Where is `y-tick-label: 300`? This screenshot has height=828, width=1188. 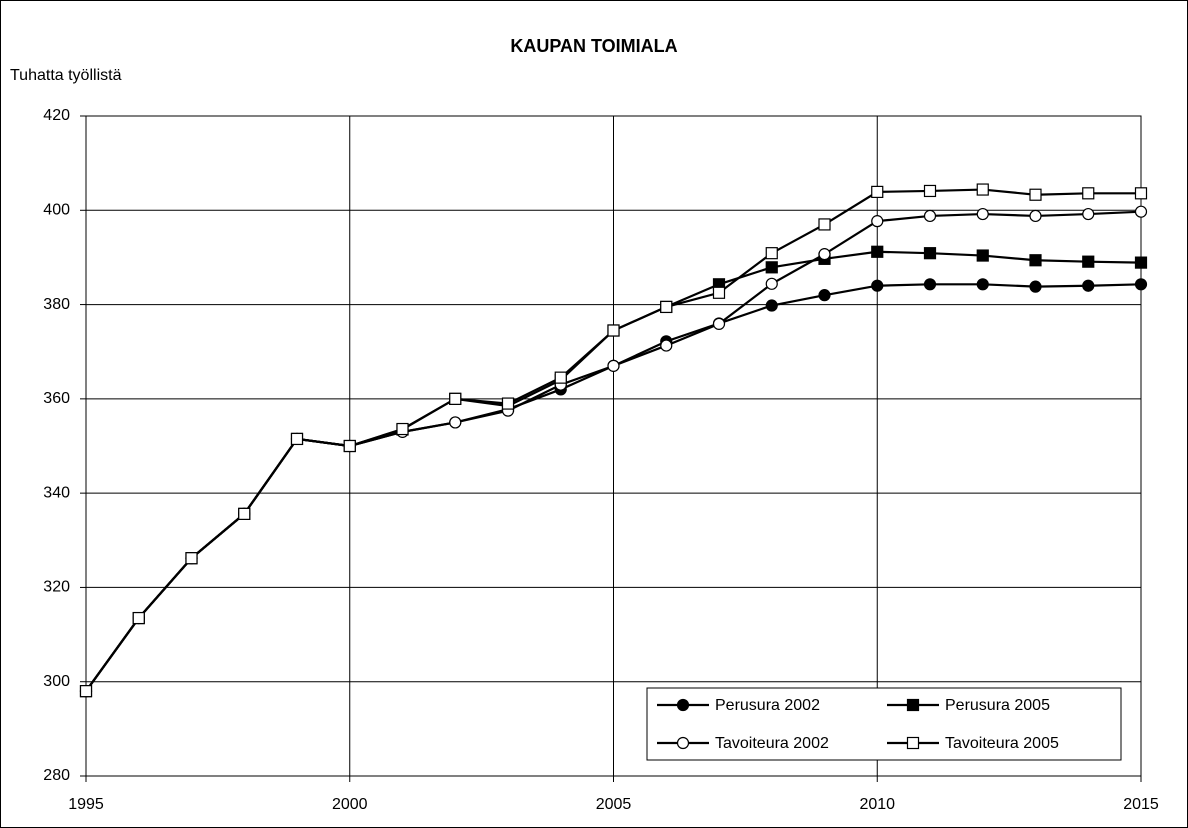 y-tick-label: 300 is located at coordinates (56, 681).